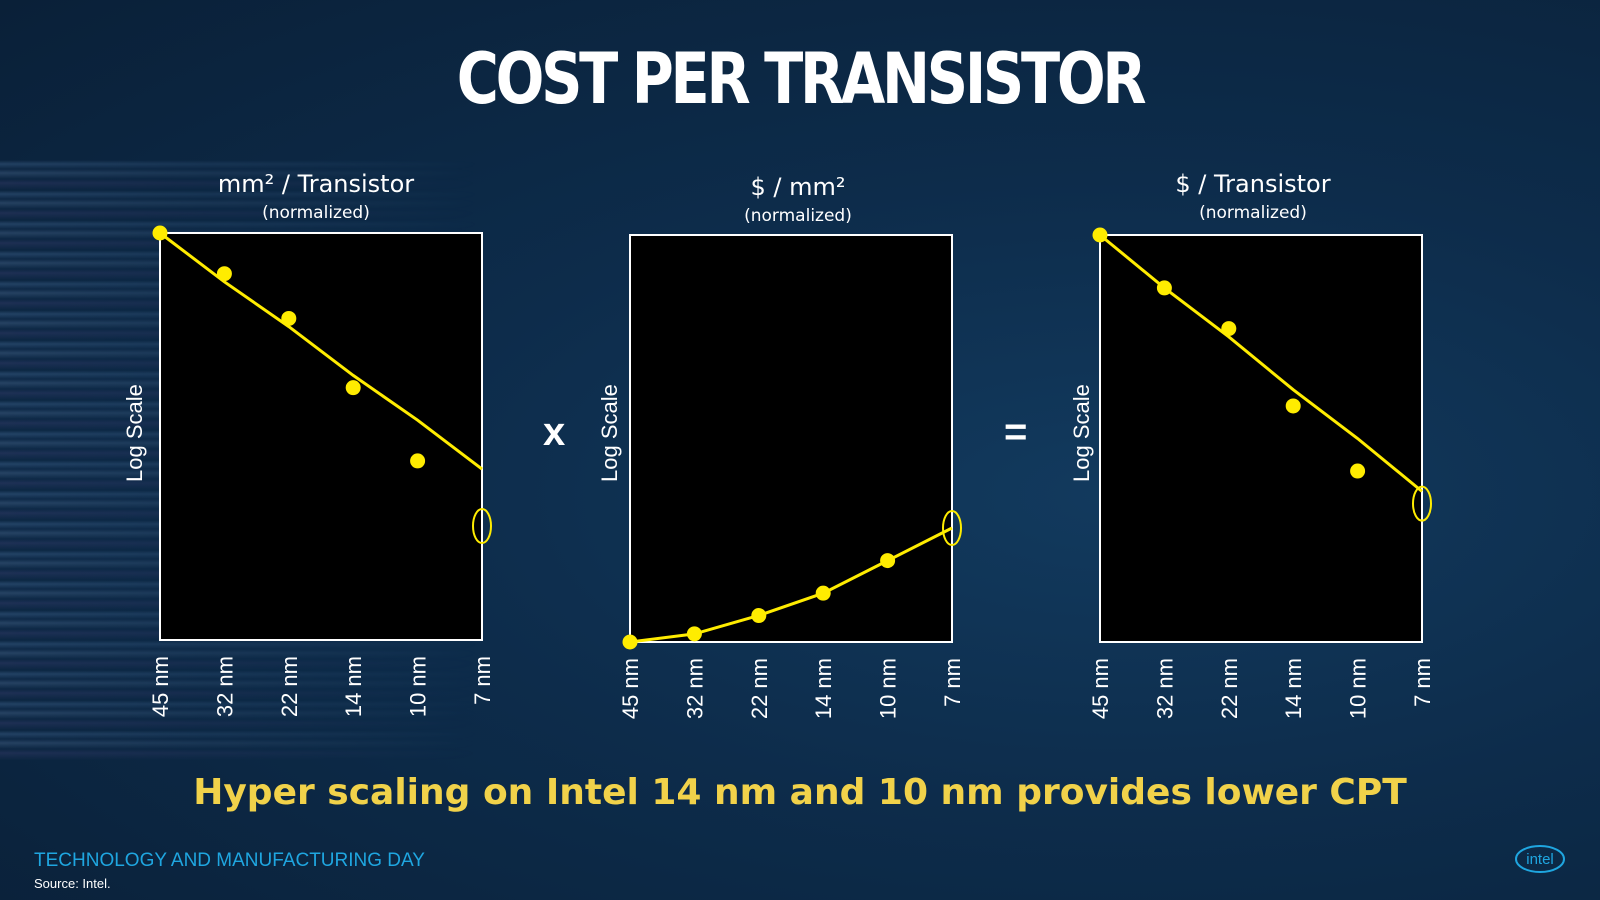  Describe the element at coordinates (1100, 688) in the screenshot. I see `chart-3-tick-label: 45 nm` at that location.